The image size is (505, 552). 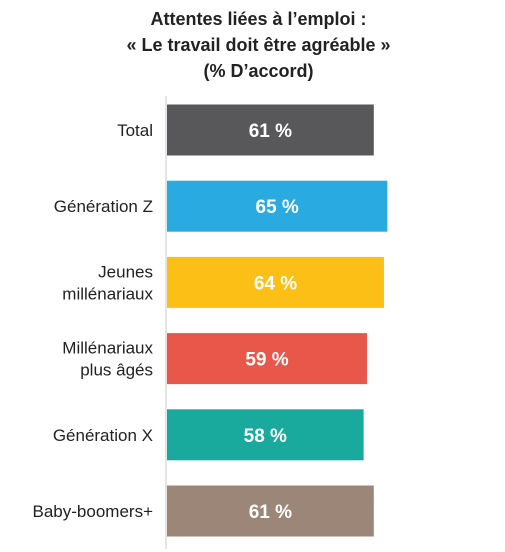 I want to click on category-label-4-line-0: Génération X, so click(x=103, y=435).